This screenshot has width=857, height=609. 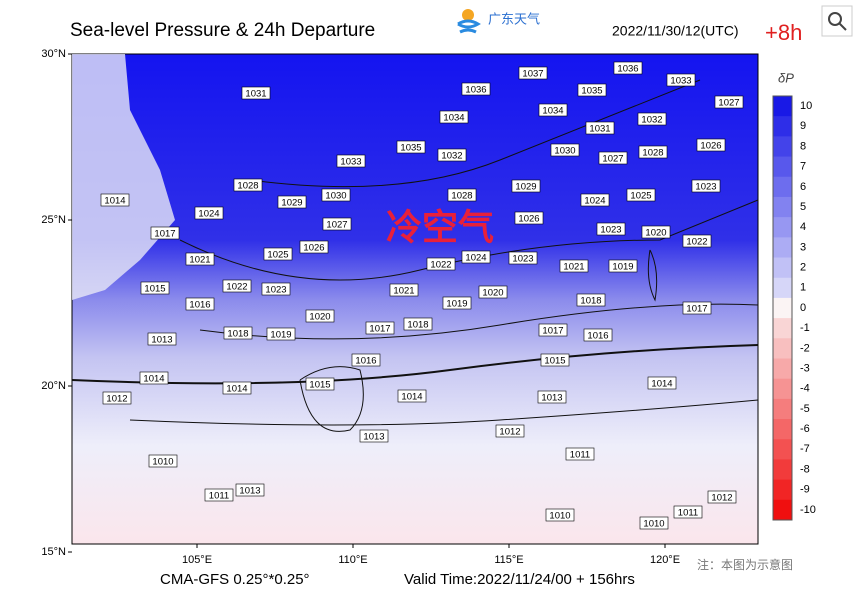 What do you see at coordinates (652, 153) in the screenshot?
I see `isobar-label: 1028` at bounding box center [652, 153].